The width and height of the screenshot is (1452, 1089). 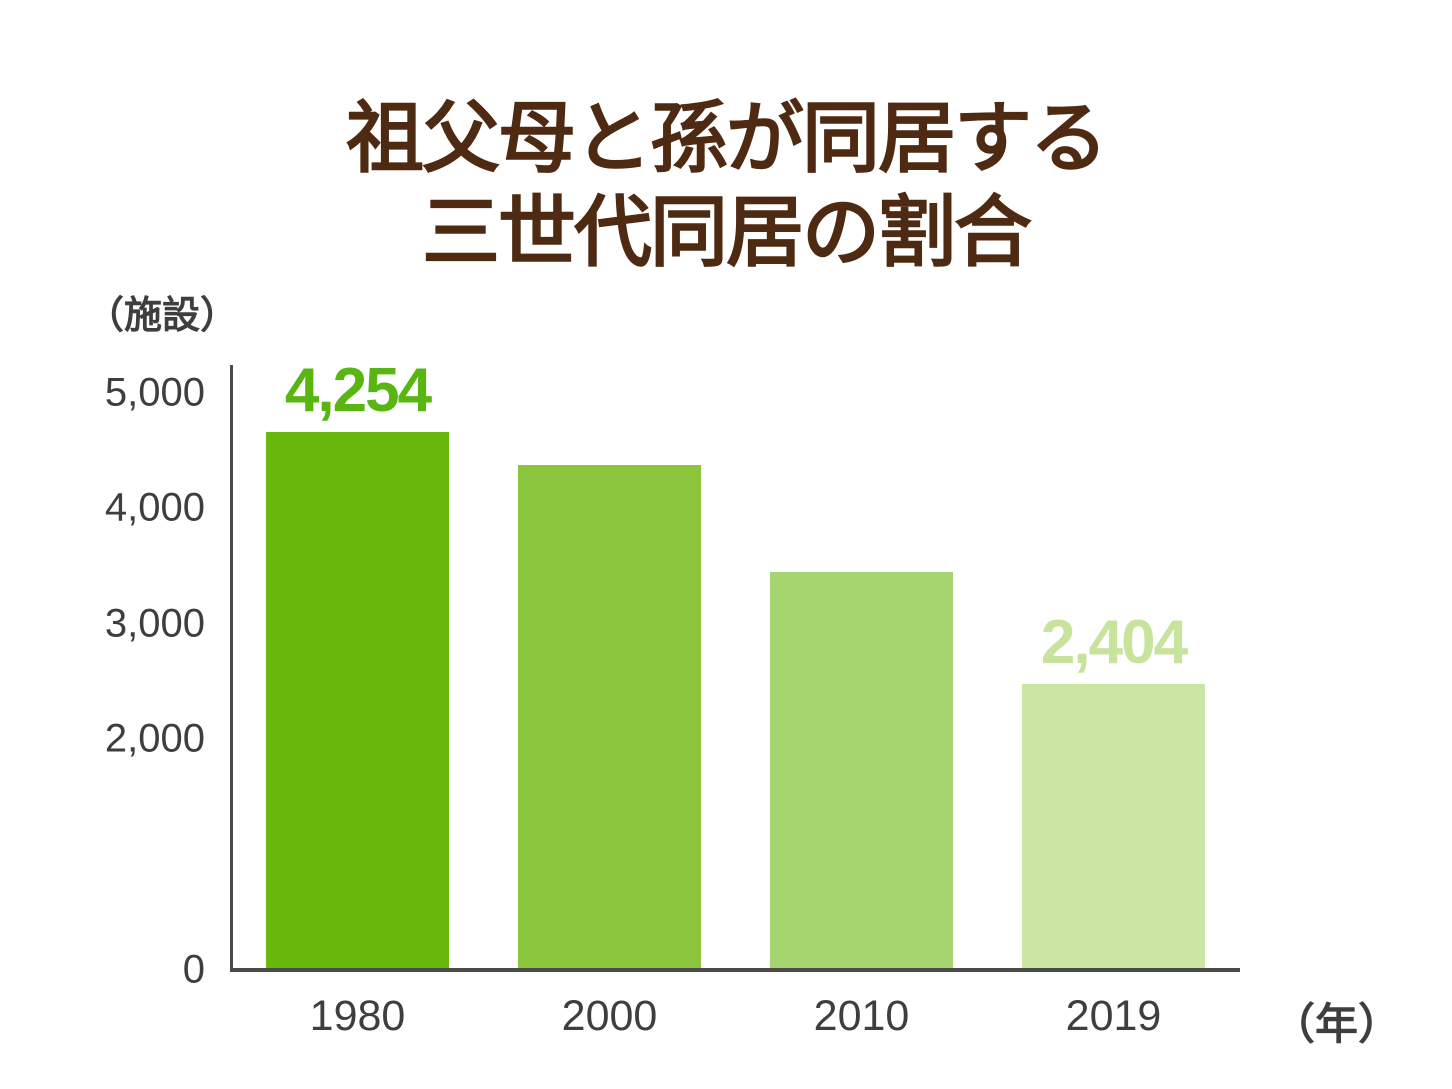 I want to click on y-axis-unit-label: （施設）, so click(x=162, y=316).